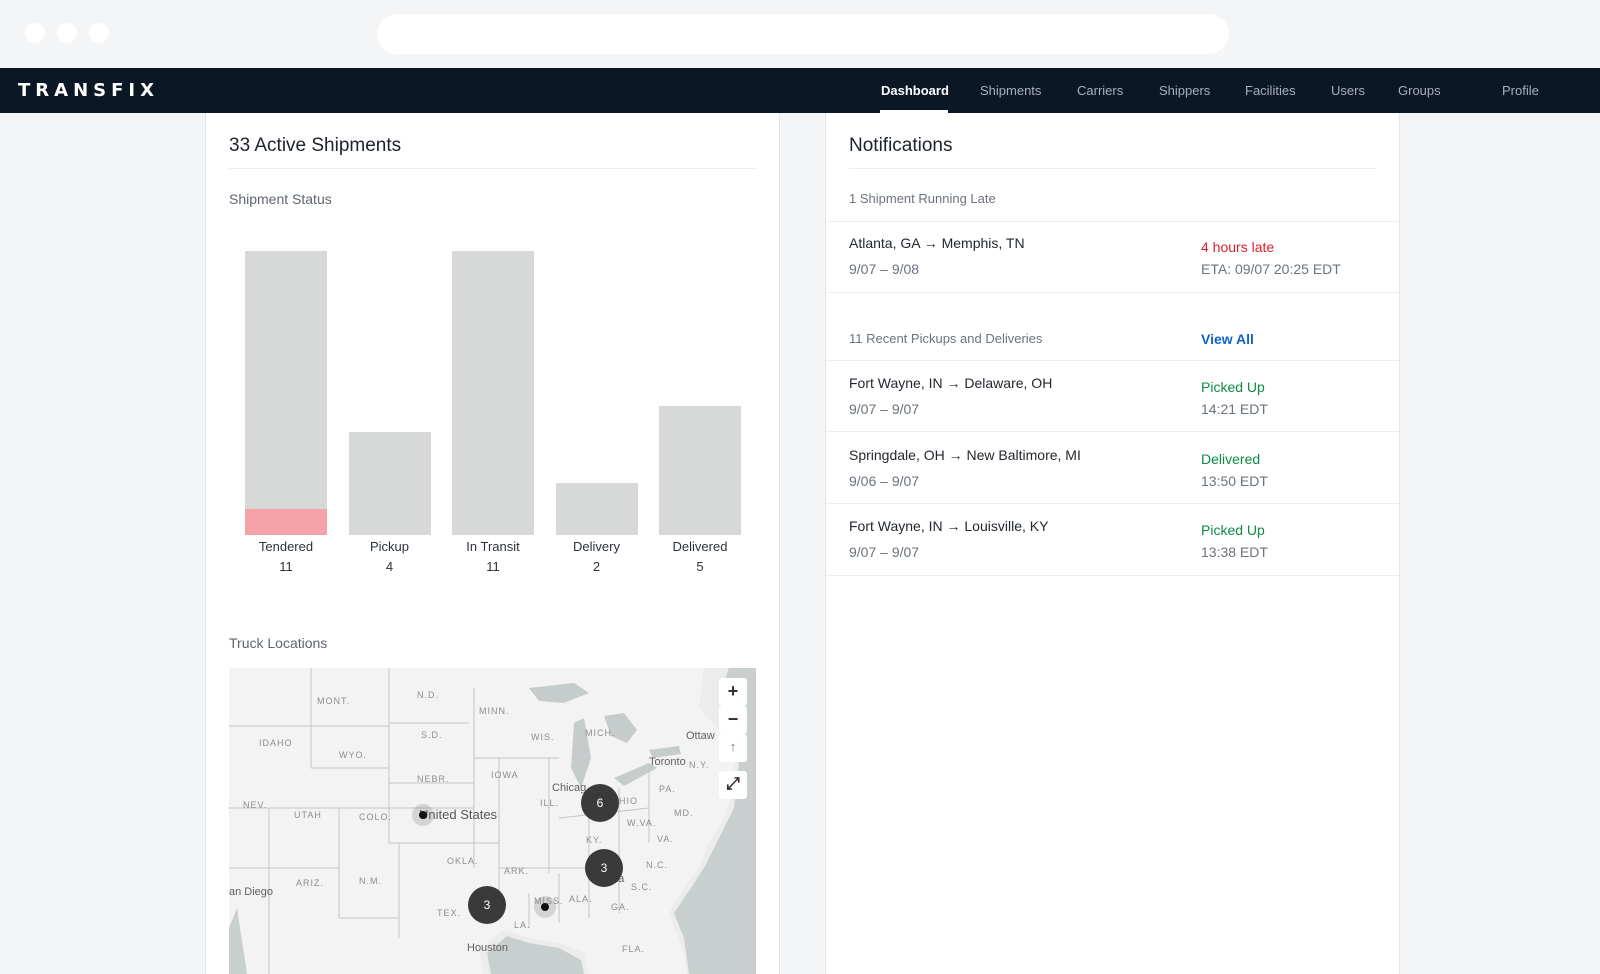  What do you see at coordinates (596, 509) in the screenshot?
I see `chart-bar-delivery` at bounding box center [596, 509].